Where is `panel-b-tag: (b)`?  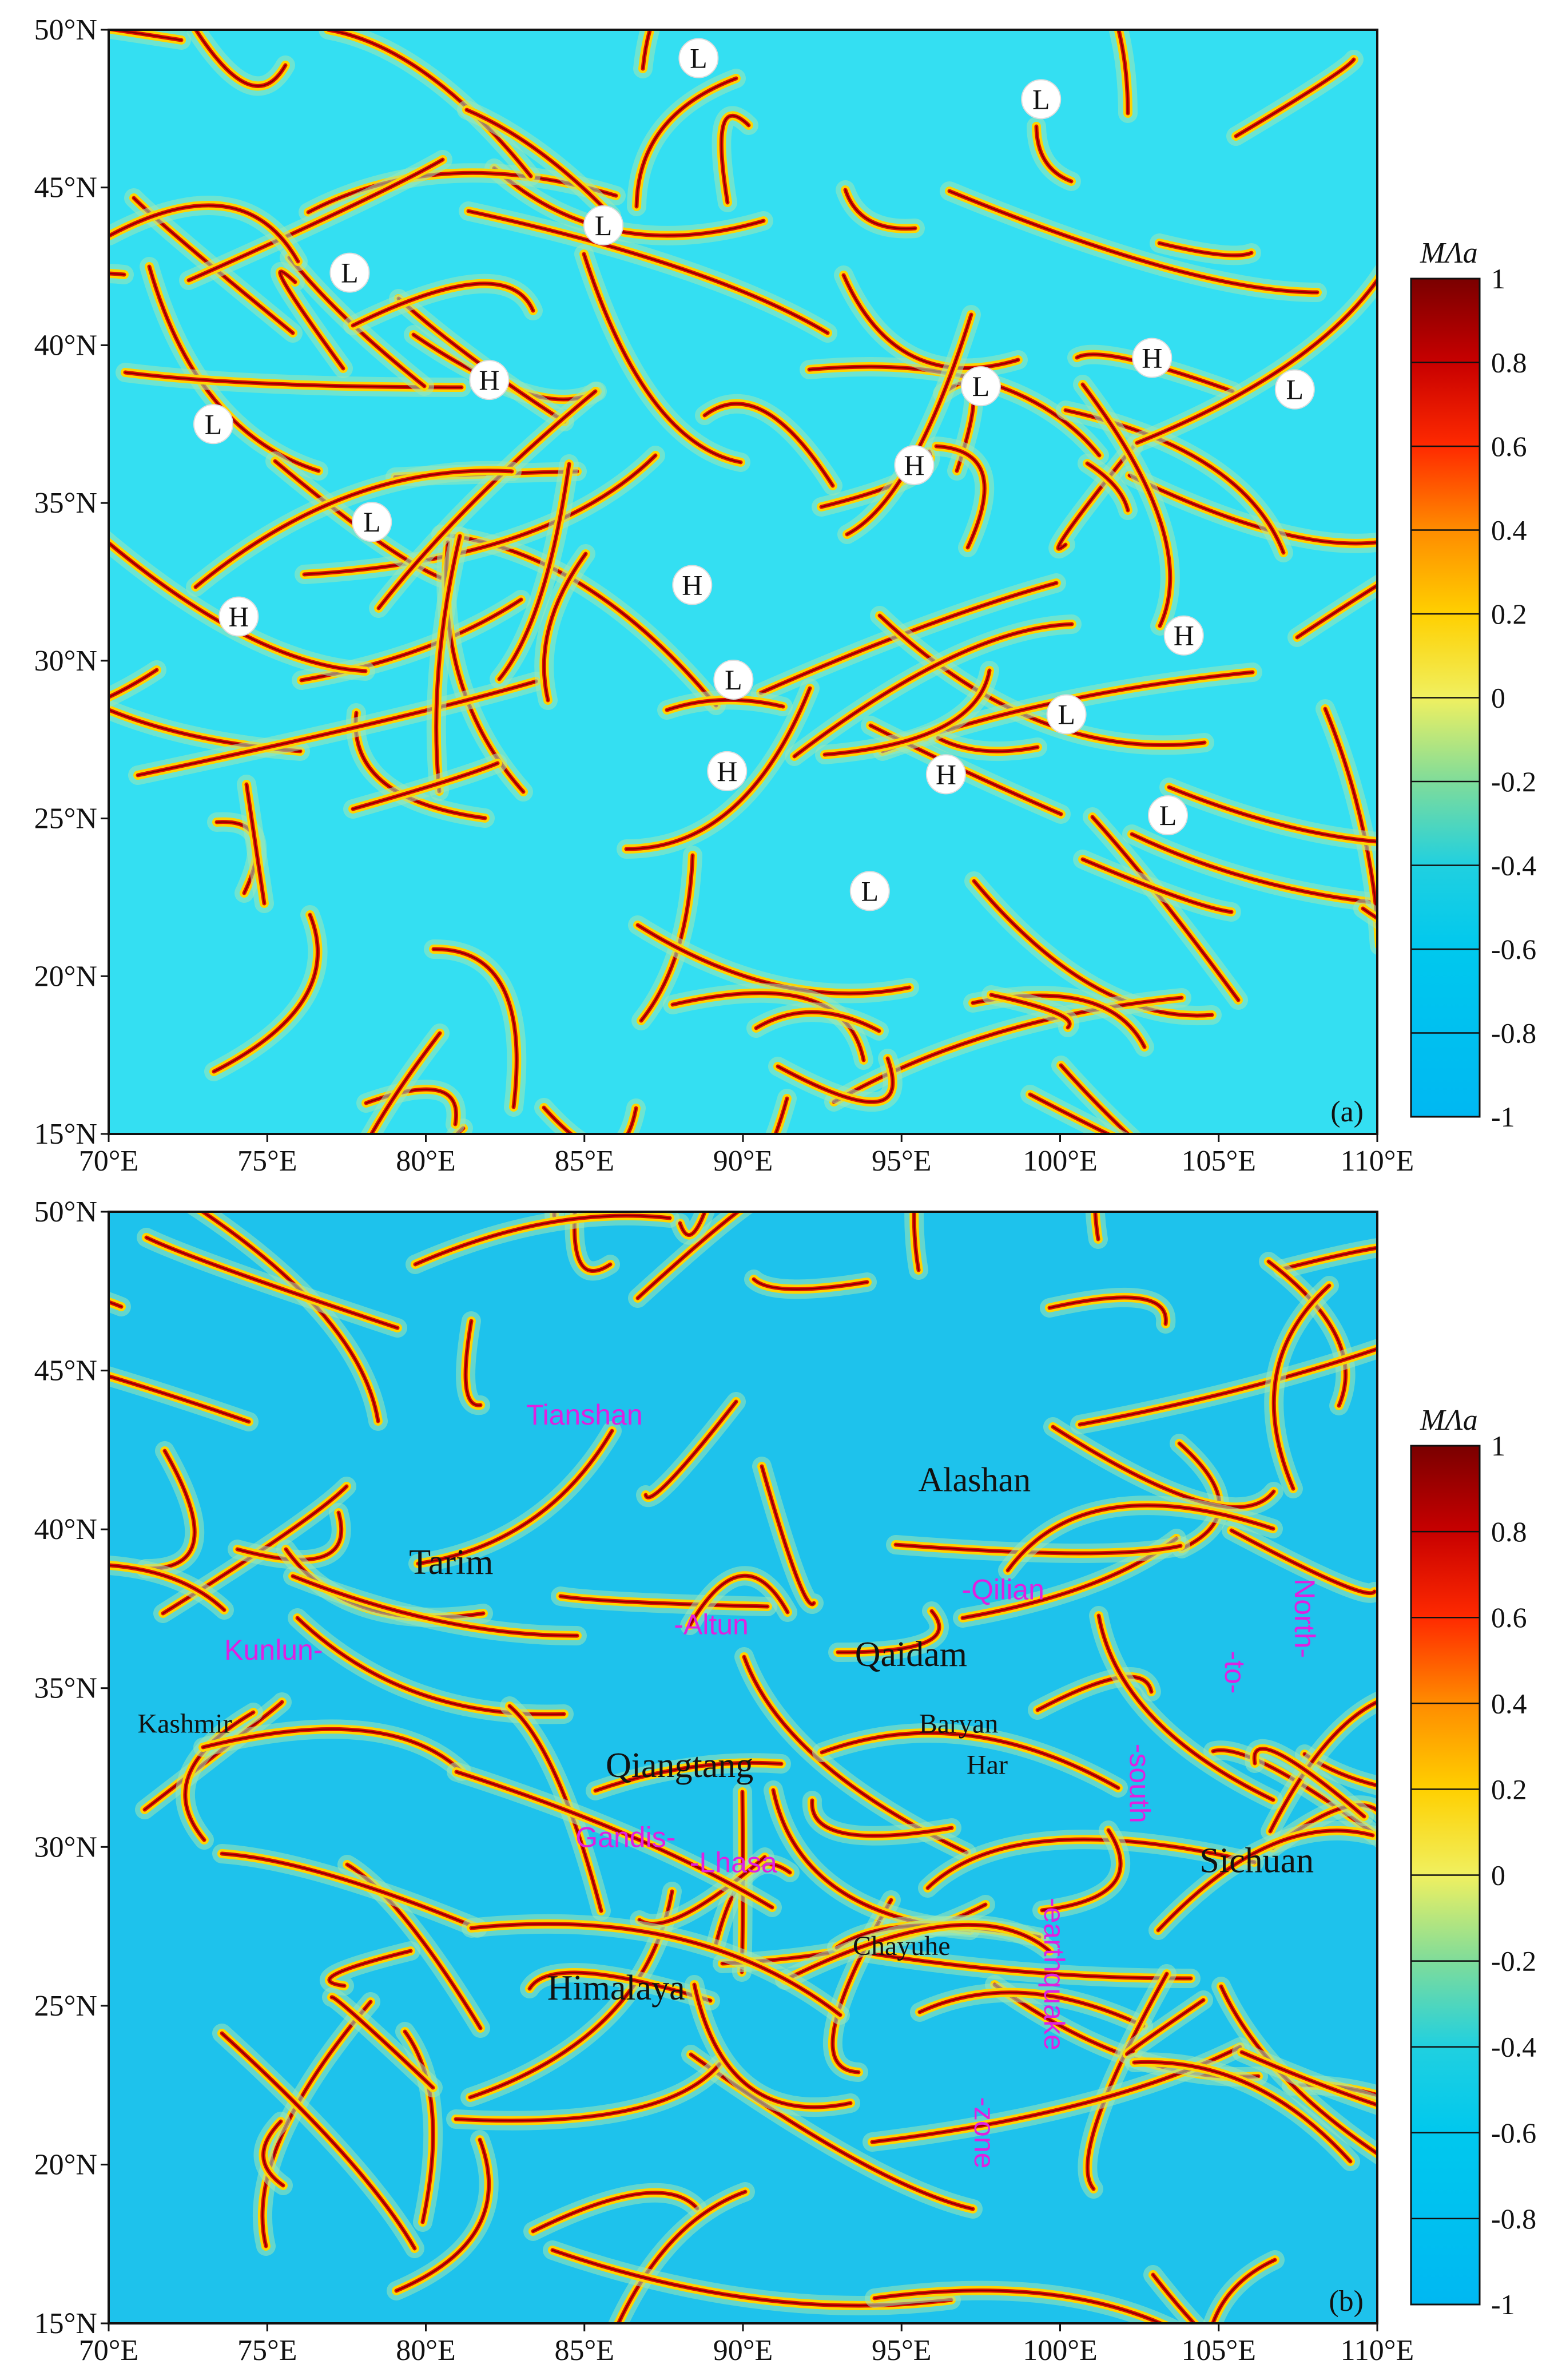 panel-b-tag: (b) is located at coordinates (1347, 2301).